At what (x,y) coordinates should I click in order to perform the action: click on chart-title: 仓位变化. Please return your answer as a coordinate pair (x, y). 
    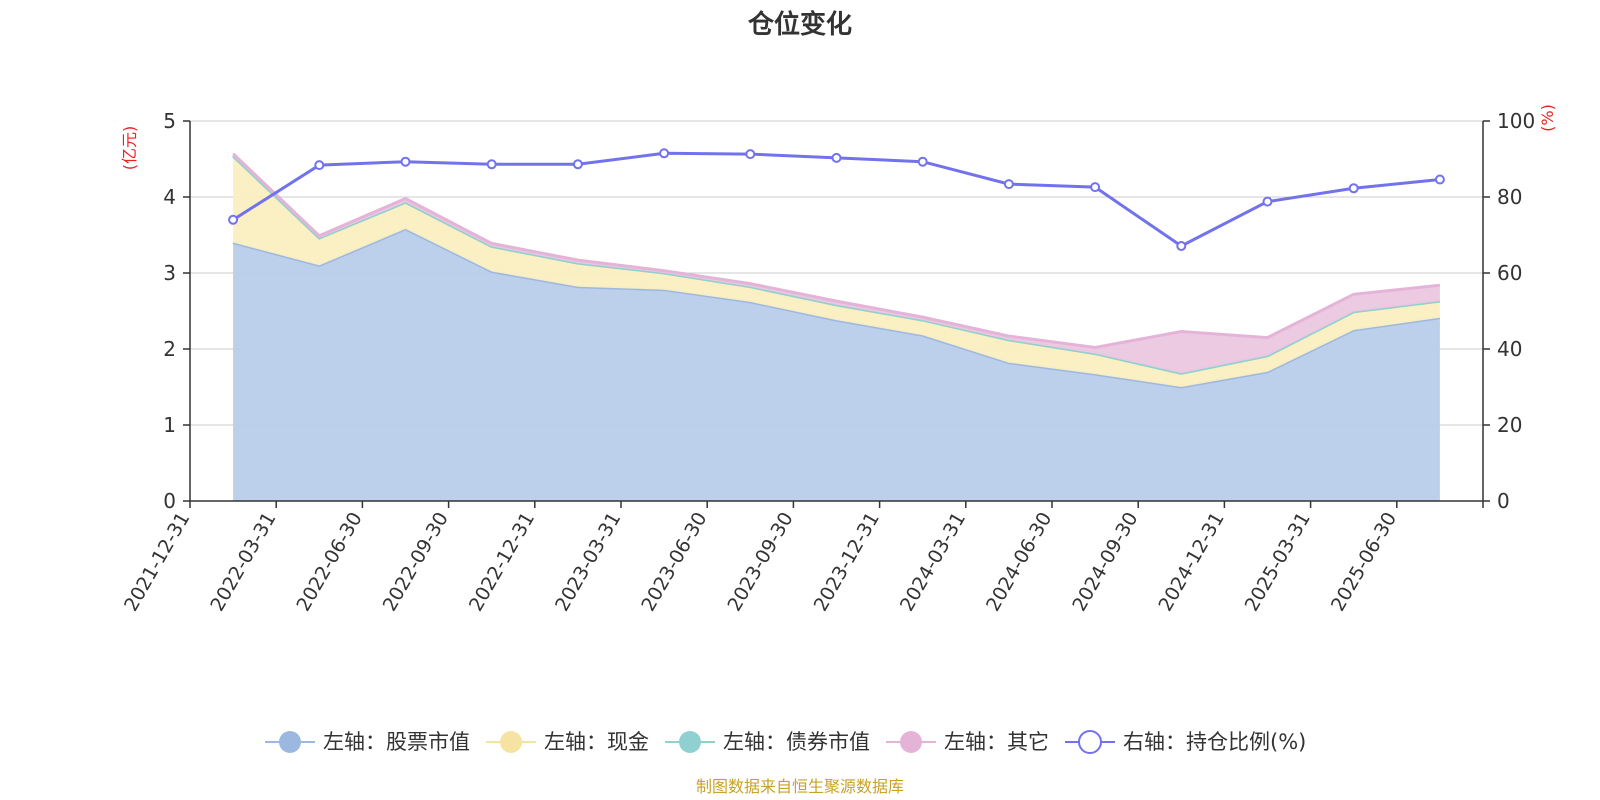
    Looking at the image, I should click on (799, 24).